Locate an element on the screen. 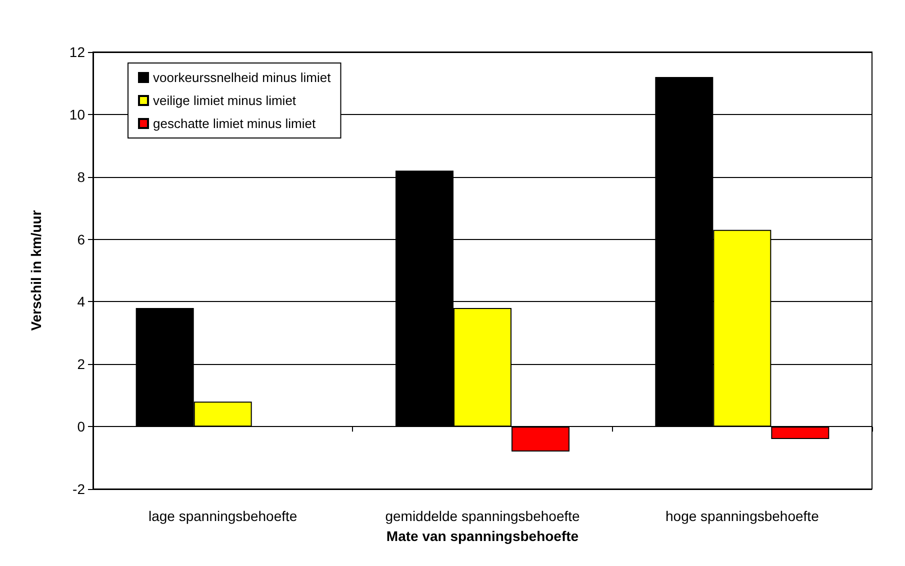  y-tick-label: 12 is located at coordinates (77, 52).